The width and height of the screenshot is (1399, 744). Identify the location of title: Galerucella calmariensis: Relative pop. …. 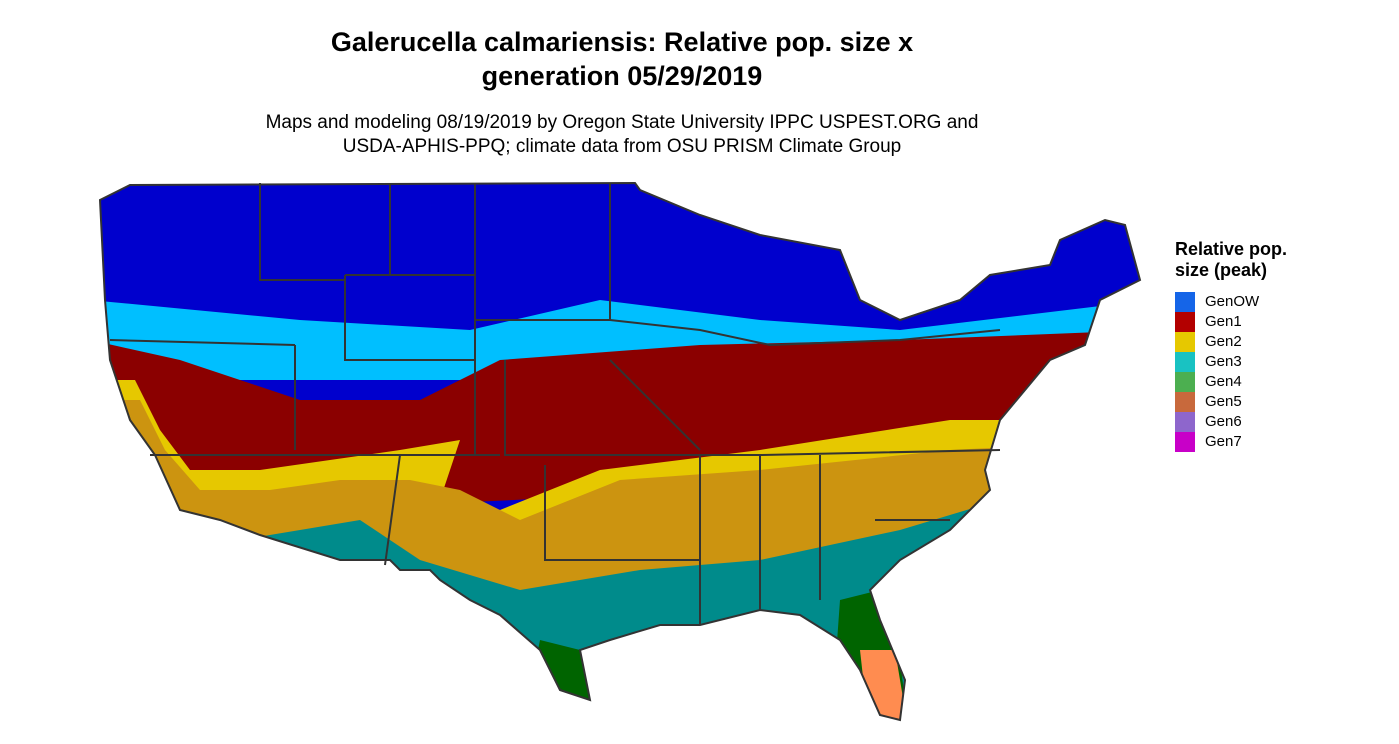
(622, 42).